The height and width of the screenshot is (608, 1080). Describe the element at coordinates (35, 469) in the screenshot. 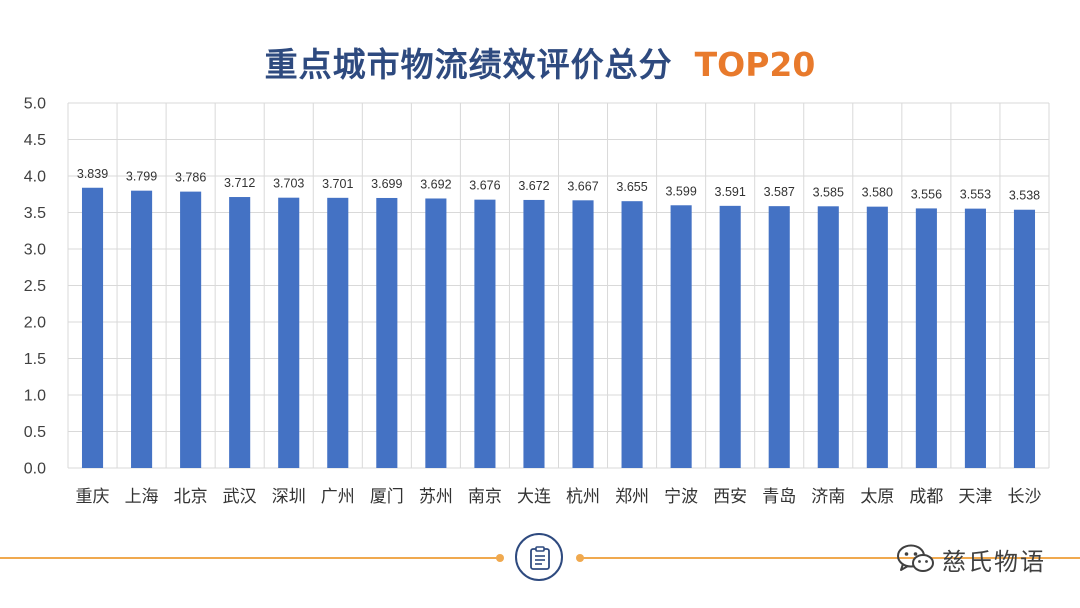

I see `y-tick-label: 0.0` at that location.